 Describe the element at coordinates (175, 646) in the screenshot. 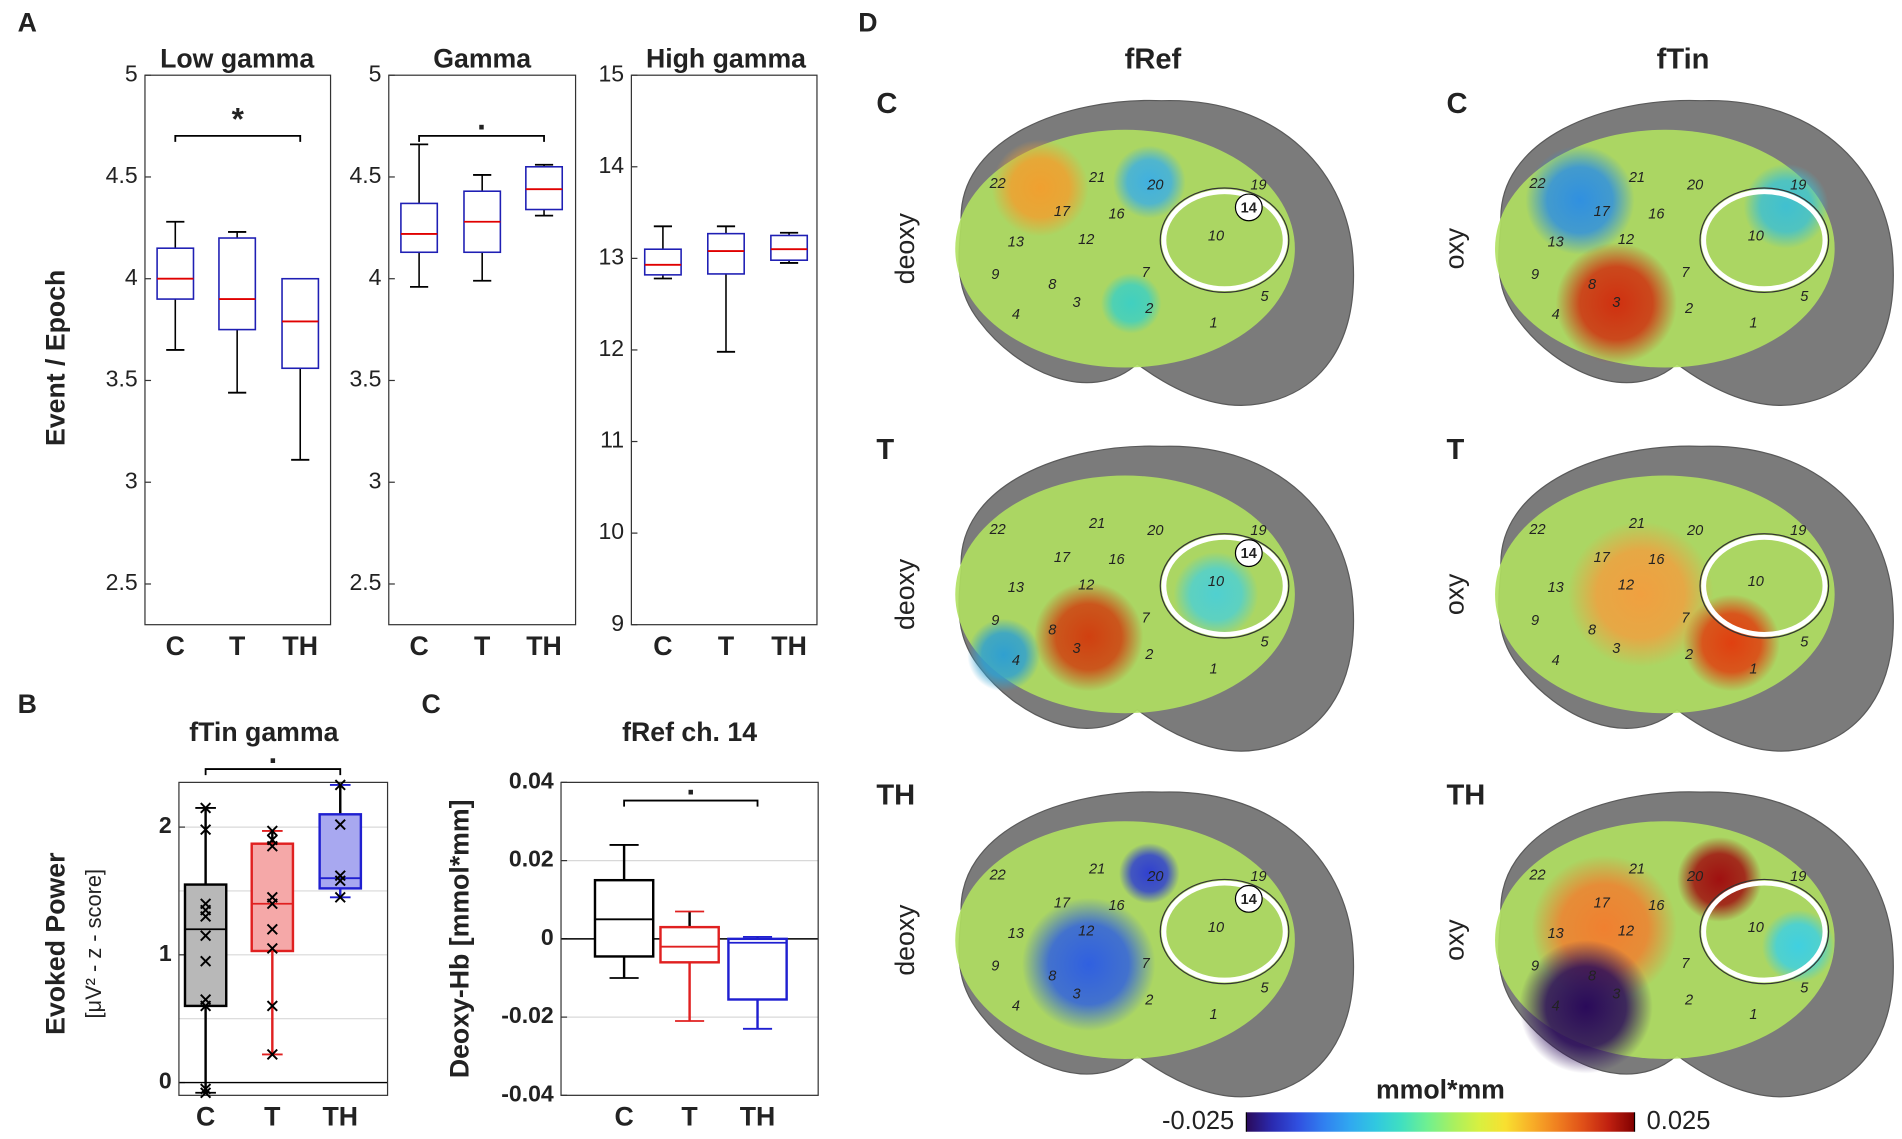

I see `x-tick-label: C` at that location.